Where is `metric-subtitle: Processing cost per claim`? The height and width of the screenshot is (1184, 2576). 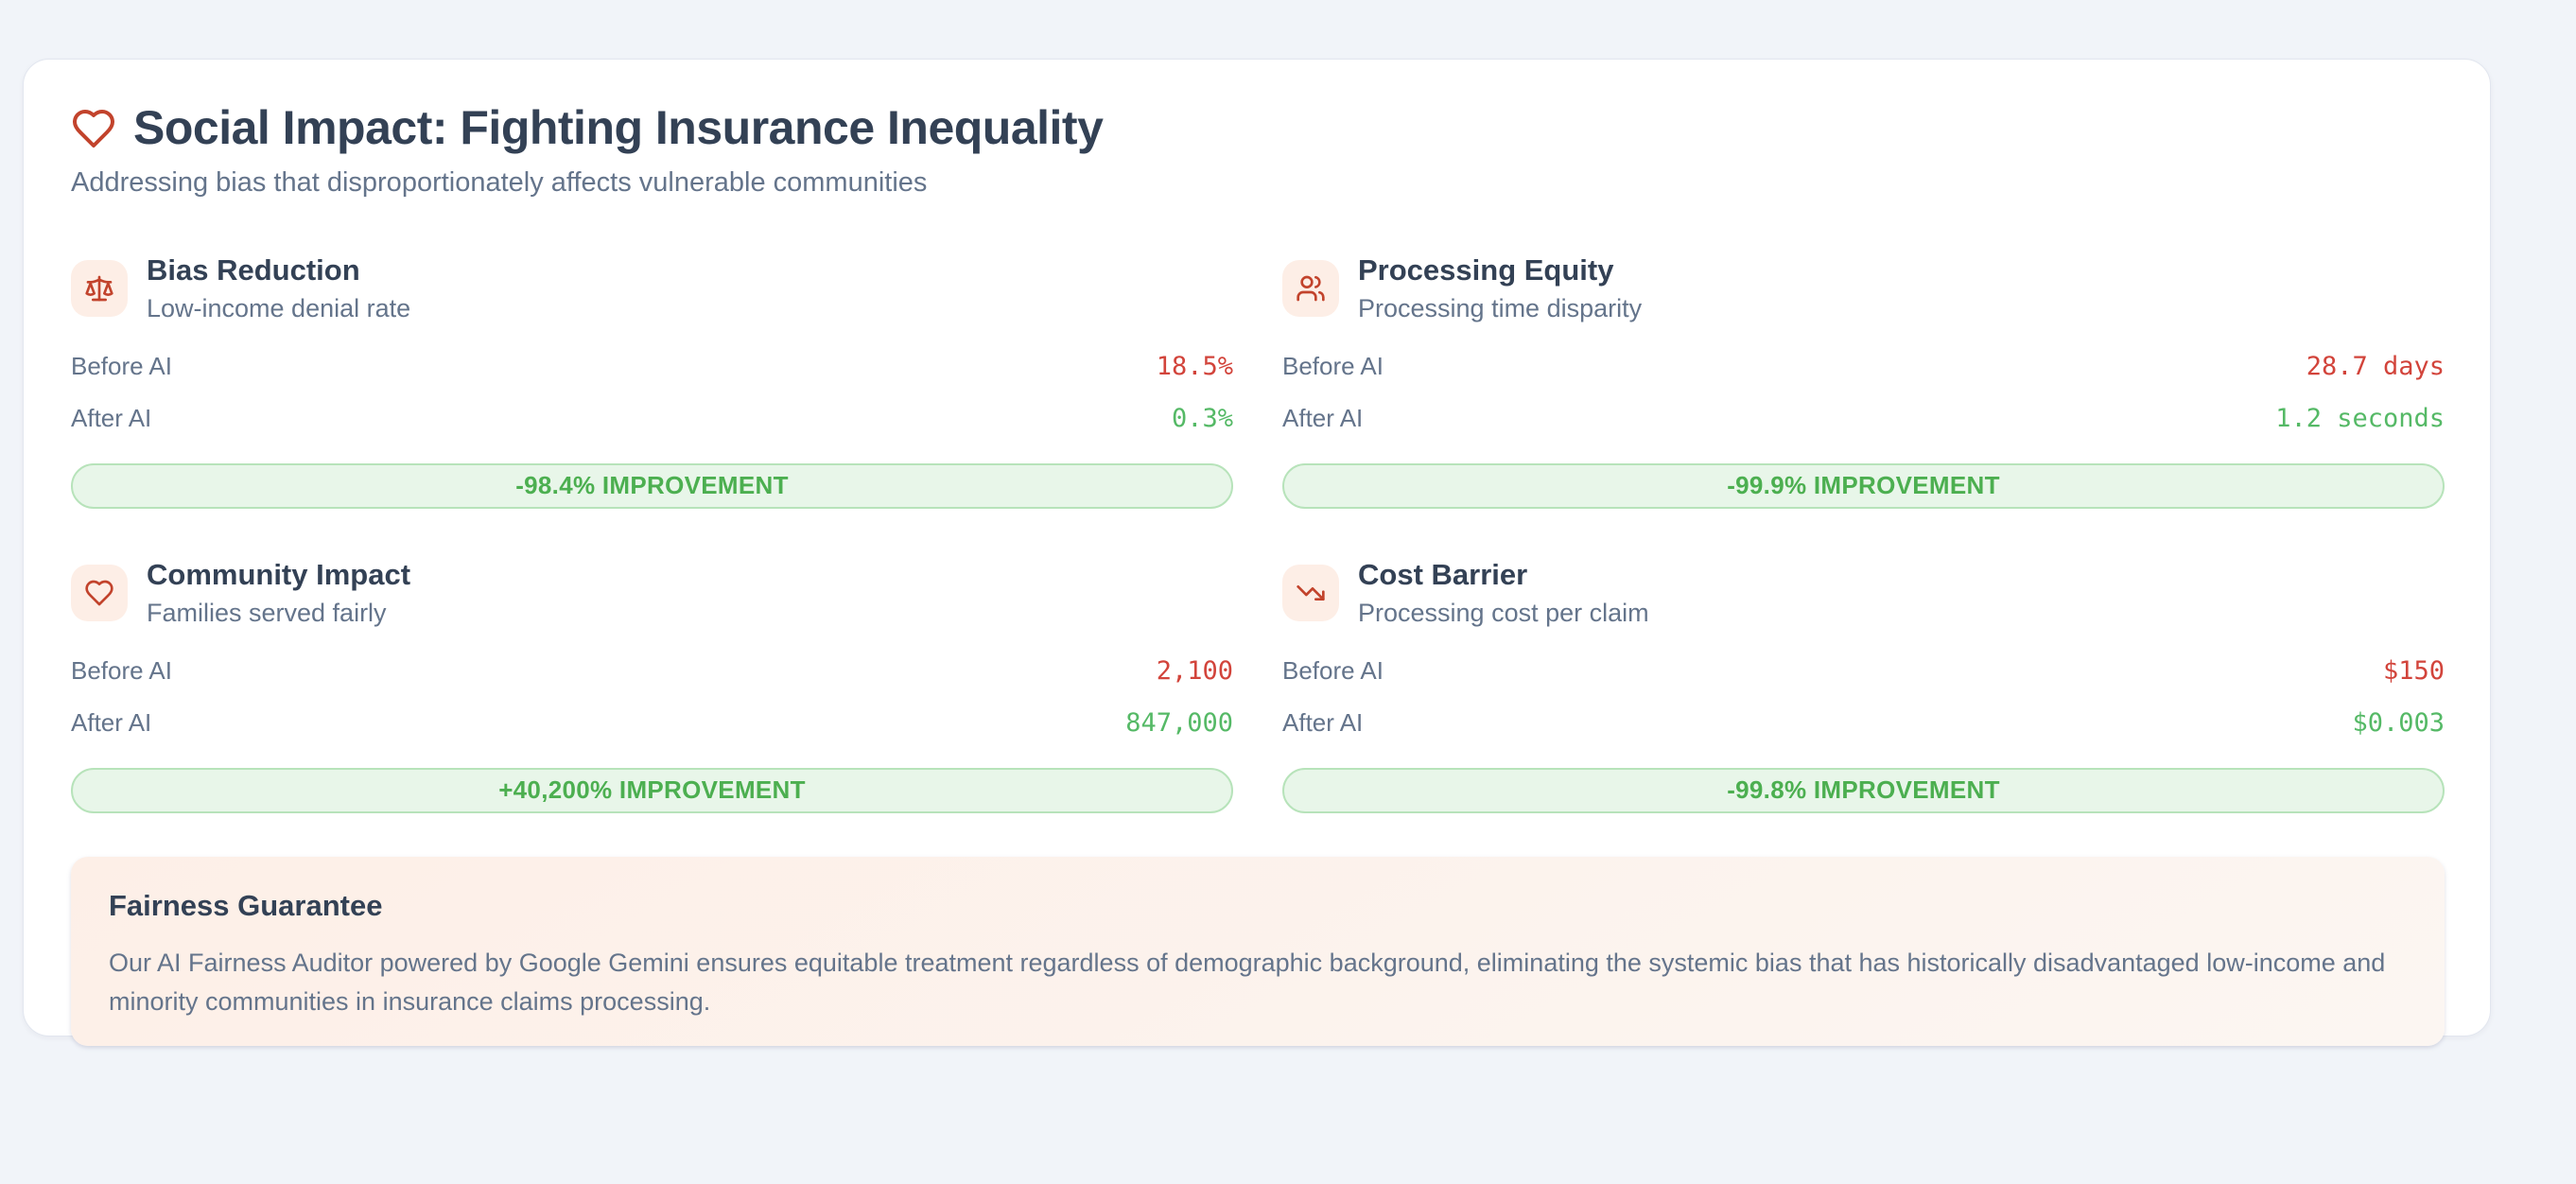 metric-subtitle: Processing cost per claim is located at coordinates (1503, 612).